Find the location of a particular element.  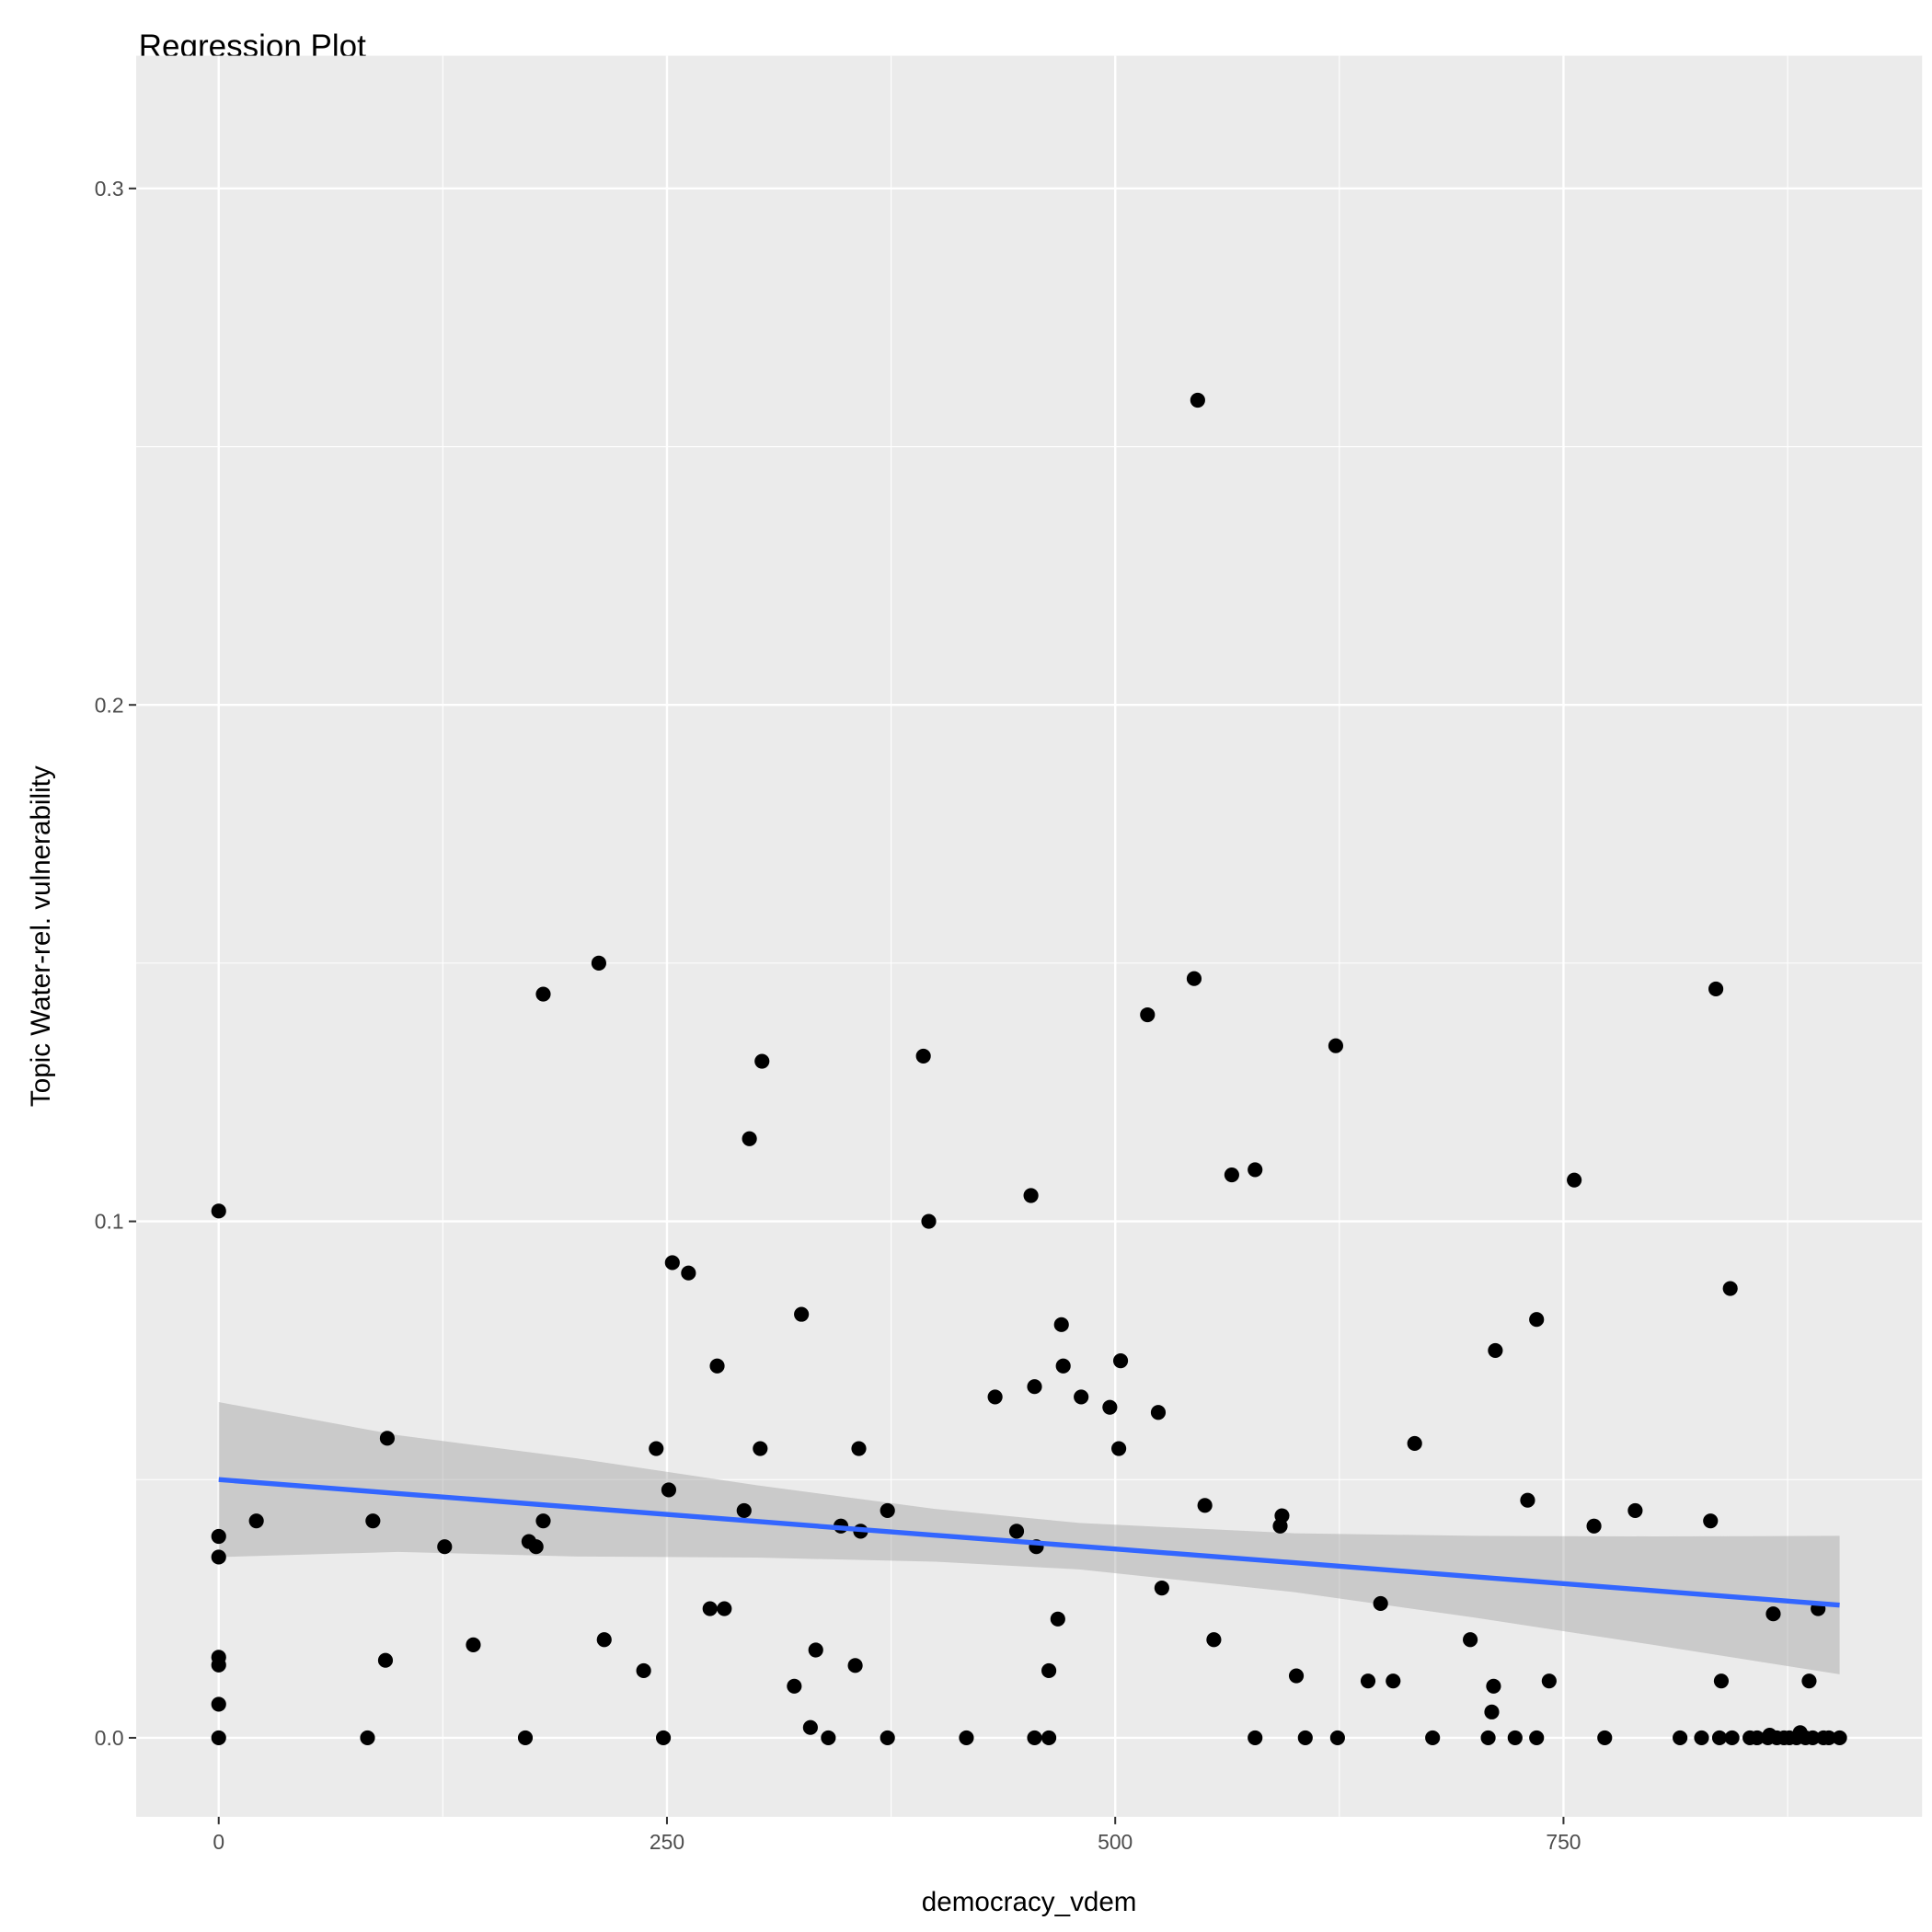

regression-line is located at coordinates (1029, 1542).